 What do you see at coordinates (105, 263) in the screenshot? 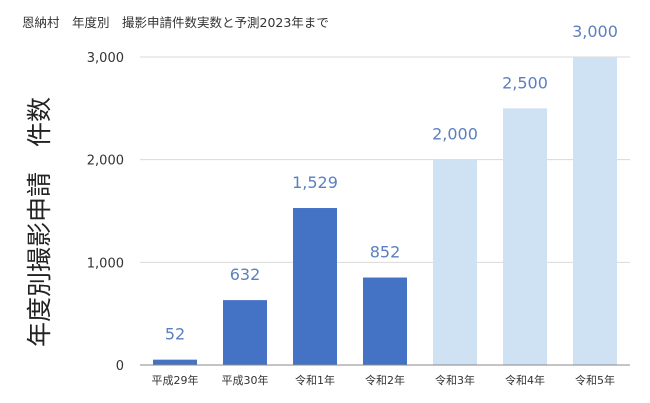
I see `y-tick-label: 1,000` at bounding box center [105, 263].